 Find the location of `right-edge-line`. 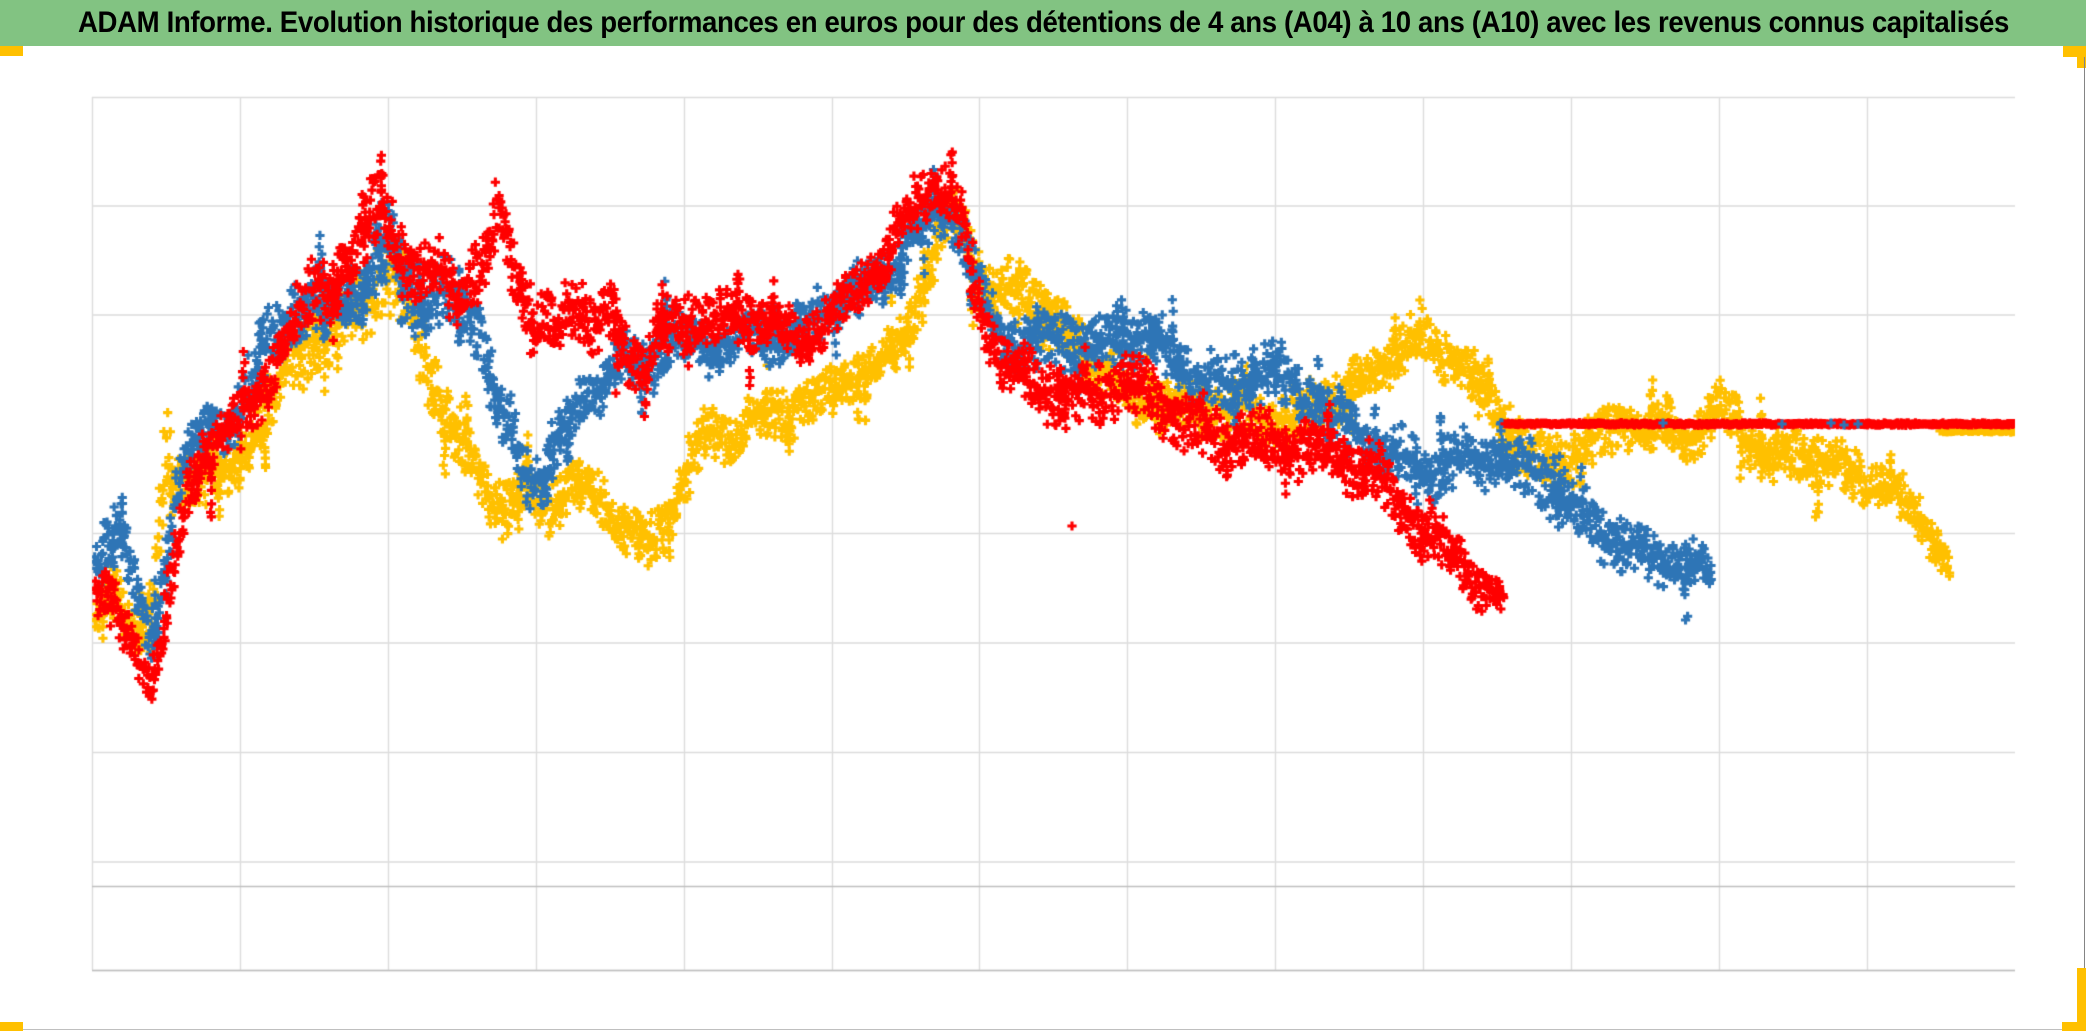

right-edge-line is located at coordinates (2084, 512).